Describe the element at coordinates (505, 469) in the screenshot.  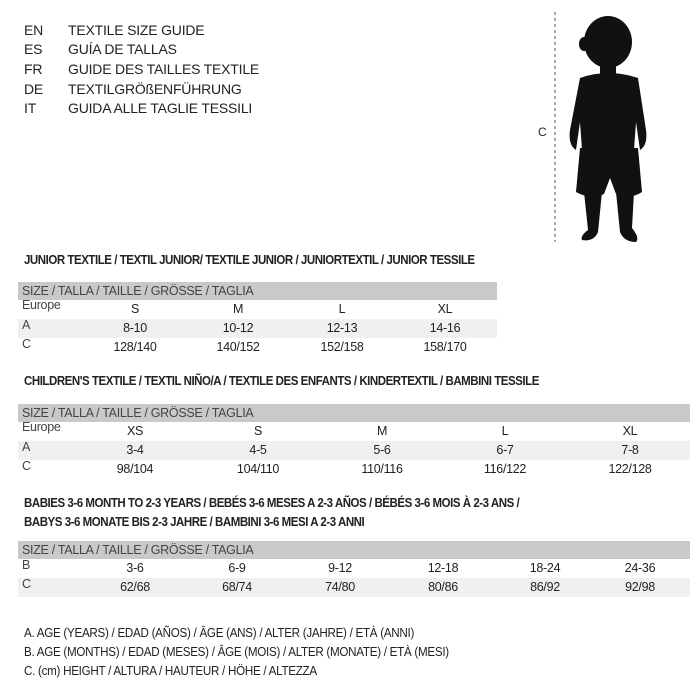
I see `table-cell: 116/122` at that location.